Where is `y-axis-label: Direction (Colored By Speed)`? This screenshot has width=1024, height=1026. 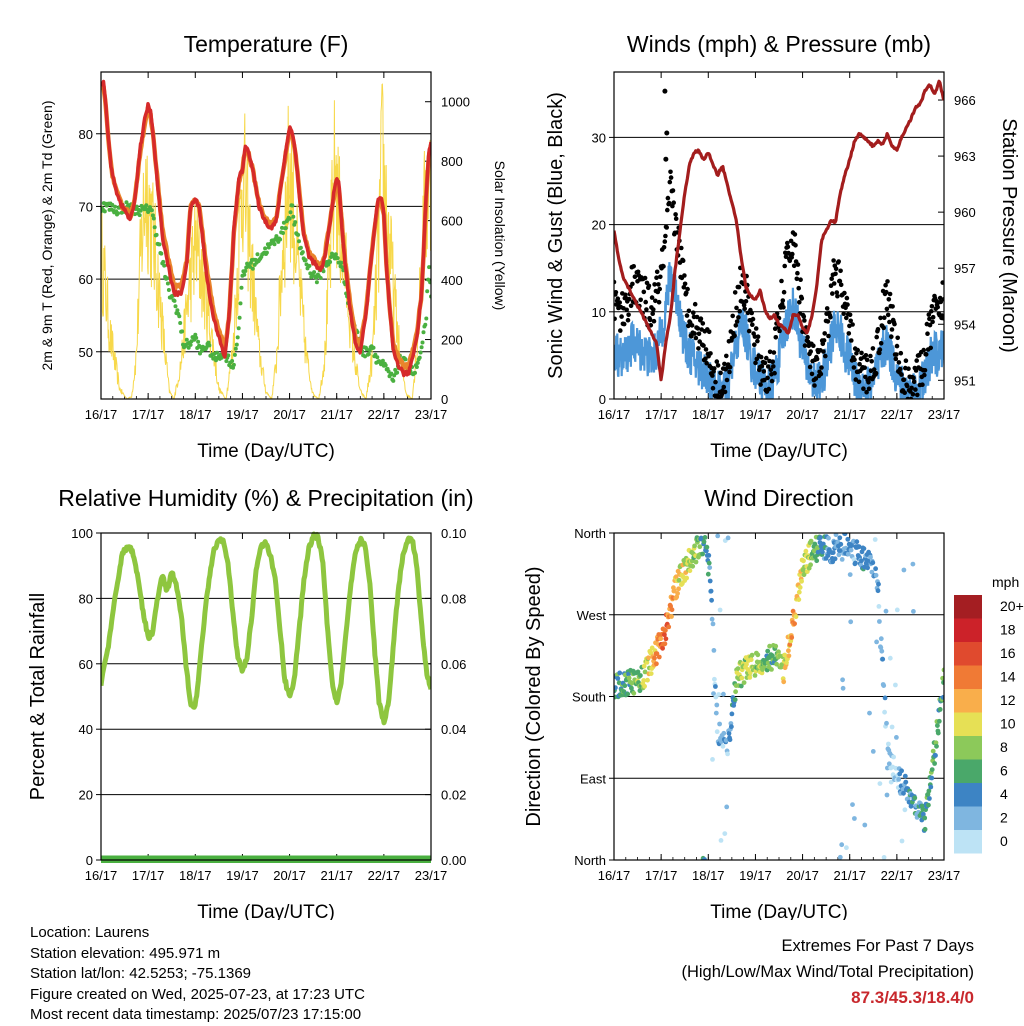 y-axis-label: Direction (Colored By Speed) is located at coordinates (534, 696).